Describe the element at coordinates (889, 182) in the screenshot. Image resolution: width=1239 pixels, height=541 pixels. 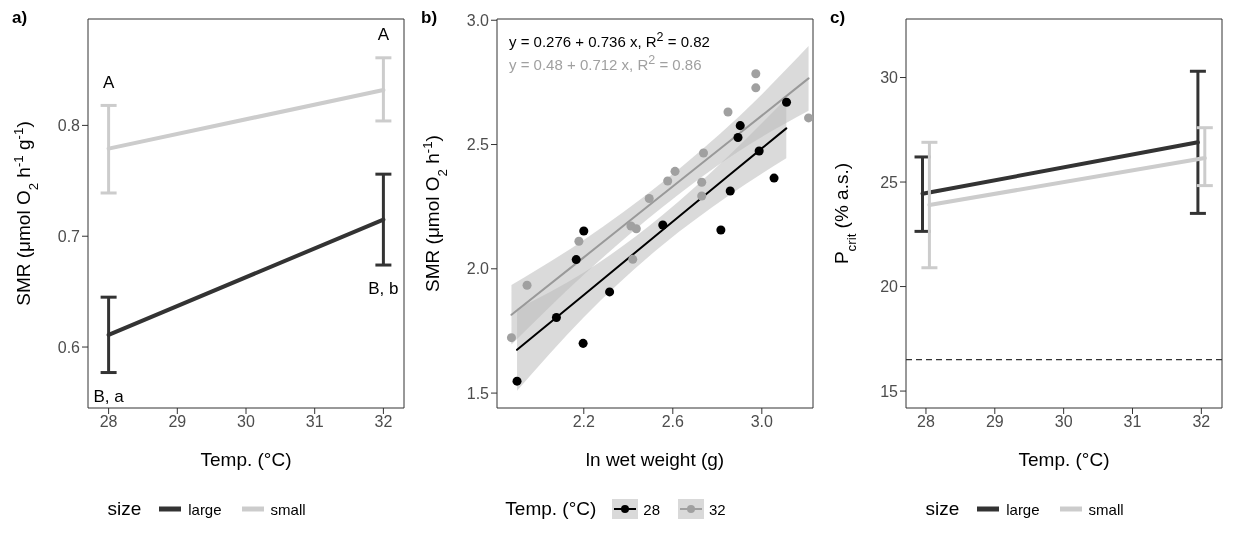
I see `y-tick-label: 25` at that location.